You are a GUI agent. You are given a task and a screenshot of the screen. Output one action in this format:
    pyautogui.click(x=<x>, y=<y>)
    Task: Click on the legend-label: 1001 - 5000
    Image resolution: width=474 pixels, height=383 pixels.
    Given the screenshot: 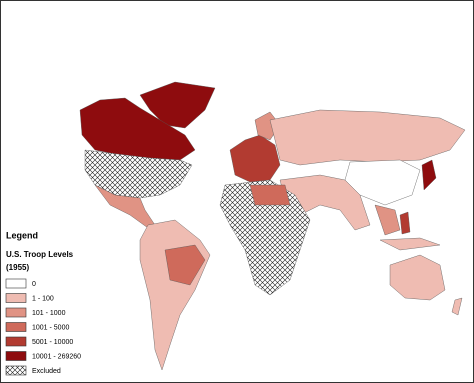 What is the action you would take?
    pyautogui.click(x=50, y=327)
    